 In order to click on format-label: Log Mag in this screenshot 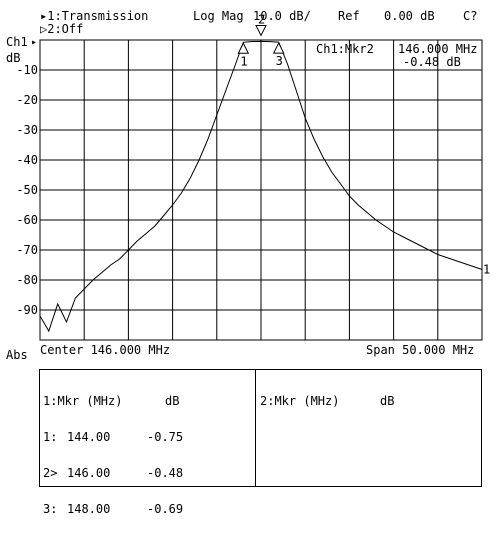, I will do `click(218, 16)`.